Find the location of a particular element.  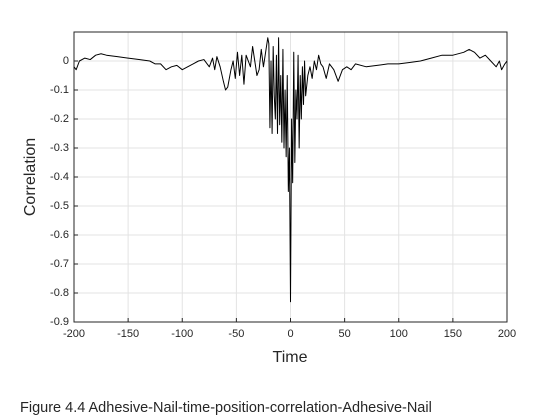

y-tick-label: -0.5 is located at coordinates (59, 206).